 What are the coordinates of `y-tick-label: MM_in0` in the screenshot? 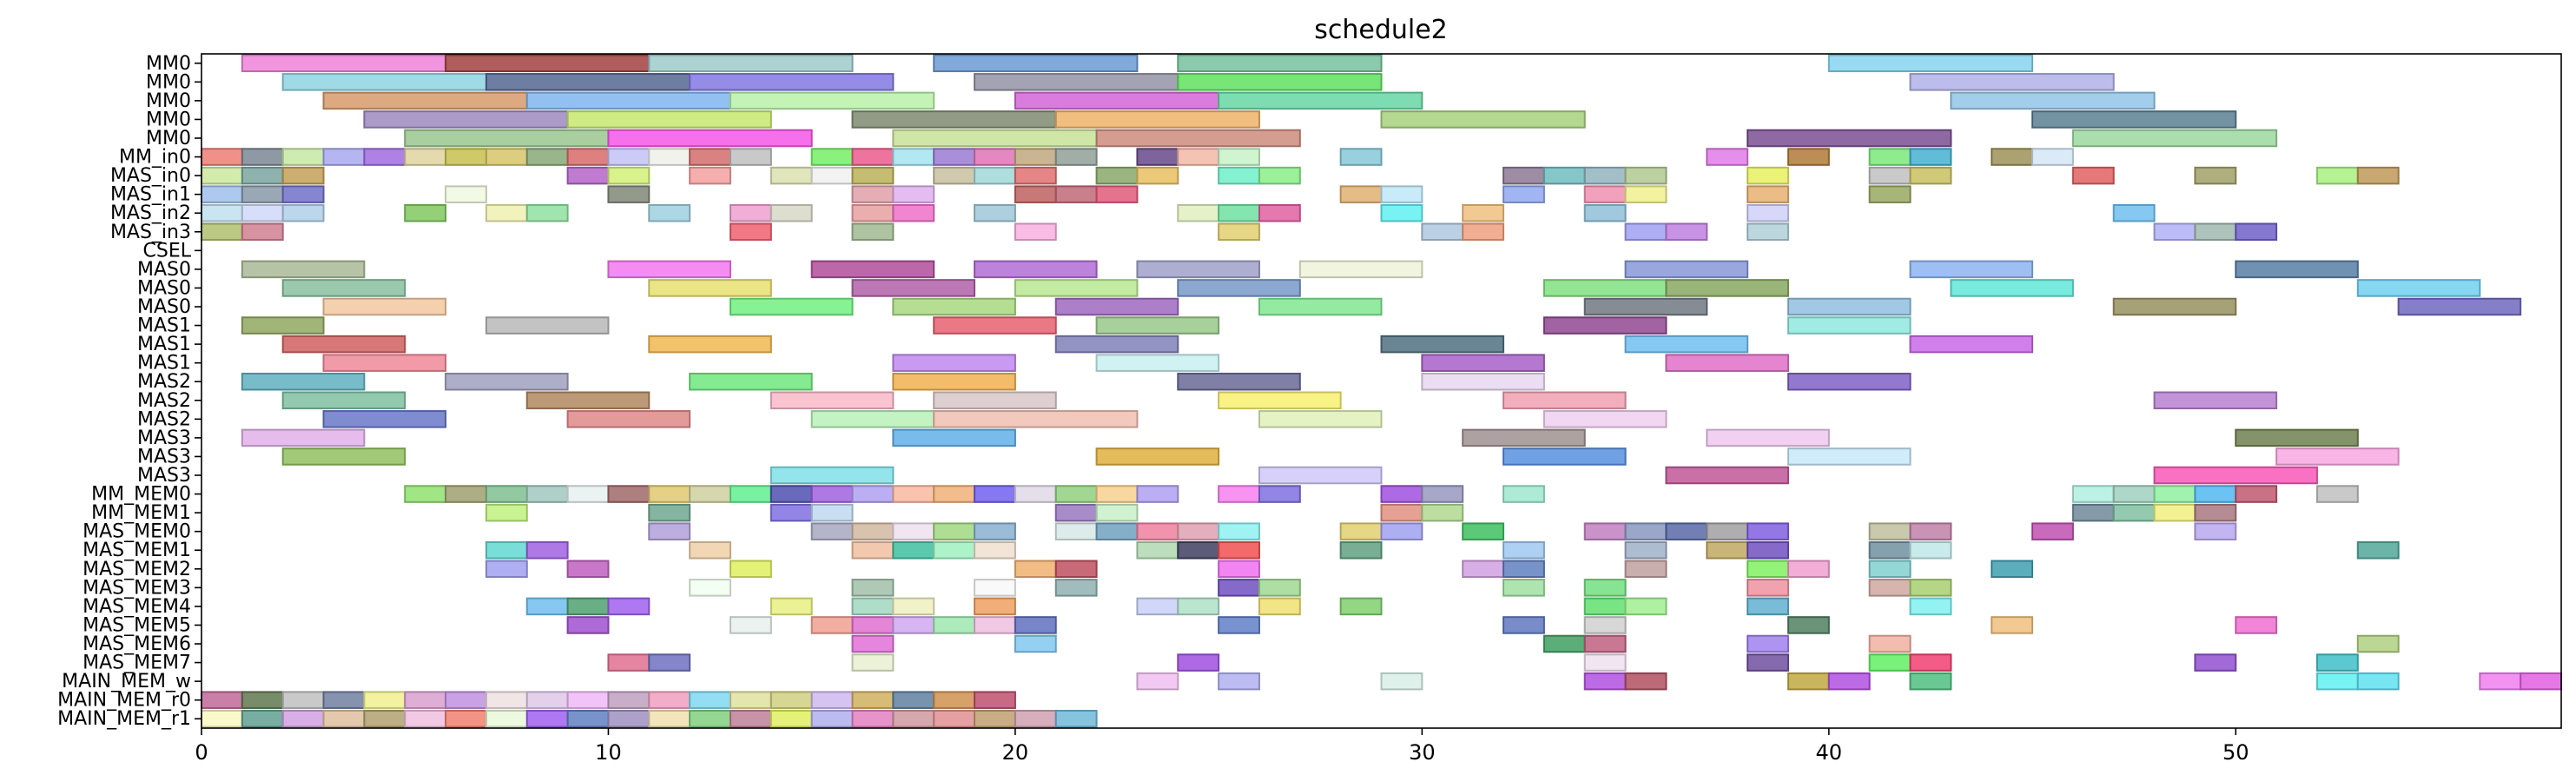 It's located at (155, 158).